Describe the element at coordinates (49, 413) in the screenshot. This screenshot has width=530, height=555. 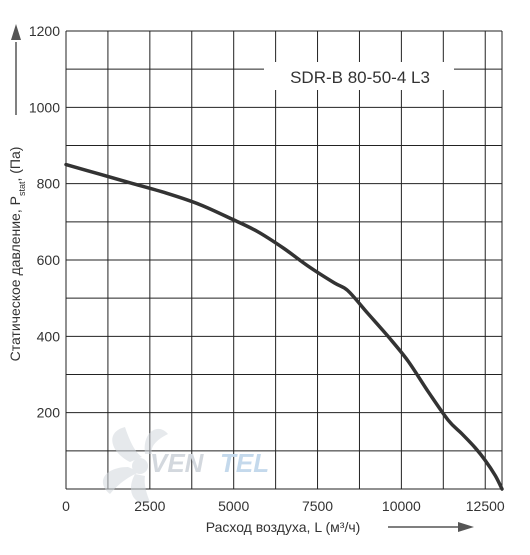
I see `y-tick-label: 200` at that location.